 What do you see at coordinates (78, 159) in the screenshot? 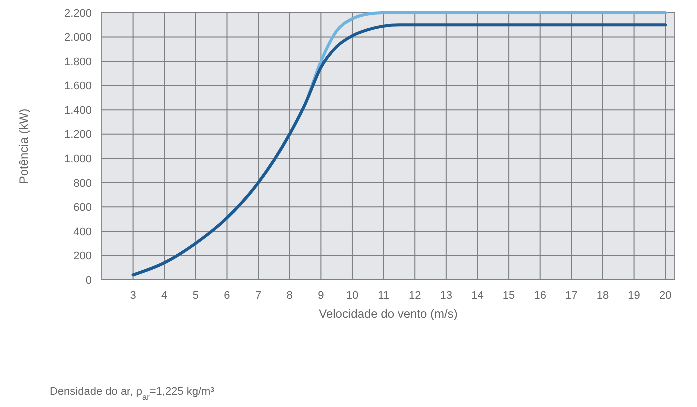
I see `y-tick-label: 1.000` at bounding box center [78, 159].